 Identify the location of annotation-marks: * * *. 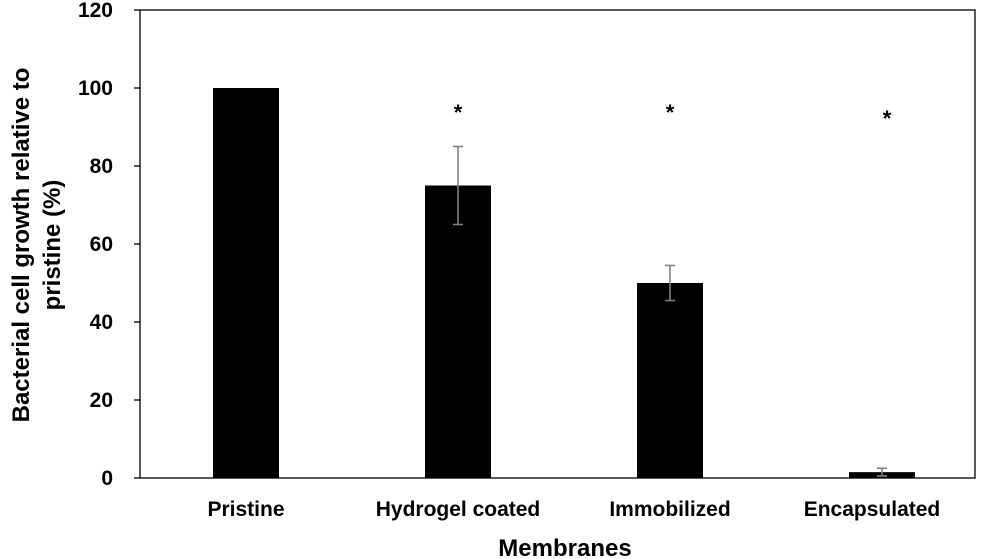
(673, 115).